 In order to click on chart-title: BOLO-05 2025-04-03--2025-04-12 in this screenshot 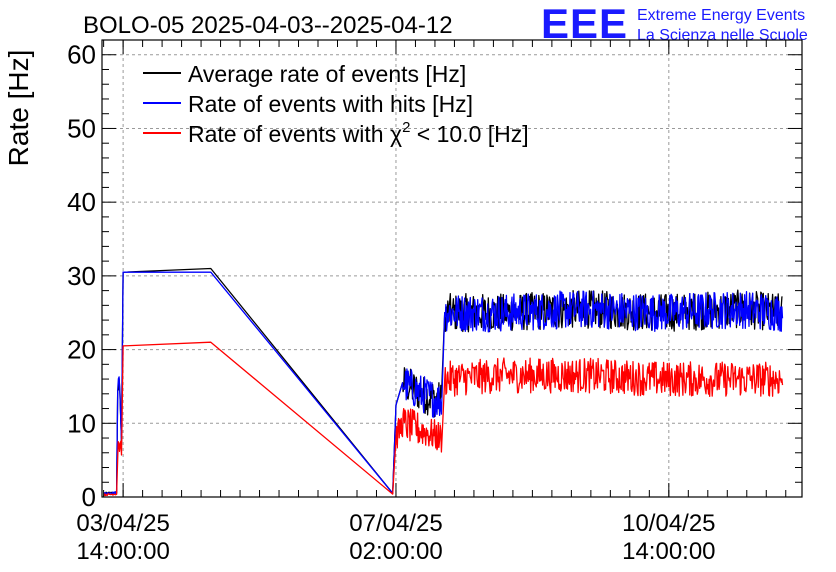, I will do `click(268, 25)`.